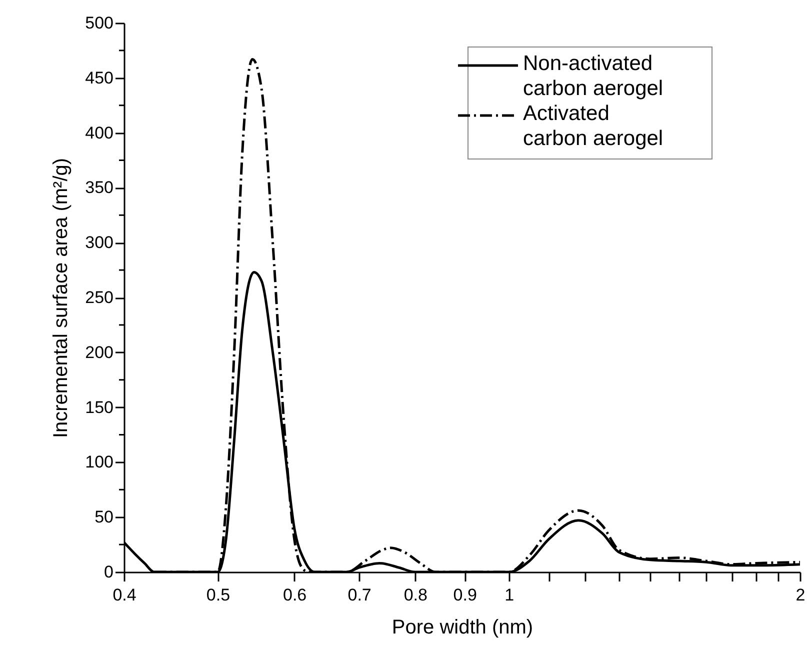 The width and height of the screenshot is (807, 652). Describe the element at coordinates (61, 298) in the screenshot. I see `y-axis-title: Incremental surface area (m²/g)` at that location.